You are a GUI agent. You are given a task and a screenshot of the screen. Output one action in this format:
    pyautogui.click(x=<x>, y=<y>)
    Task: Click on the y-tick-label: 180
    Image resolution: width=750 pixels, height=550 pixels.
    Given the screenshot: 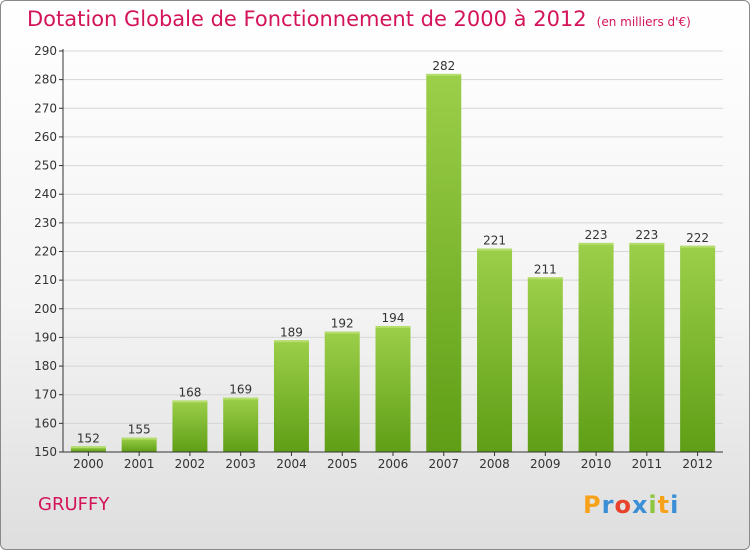 What is the action you would take?
    pyautogui.click(x=45, y=366)
    